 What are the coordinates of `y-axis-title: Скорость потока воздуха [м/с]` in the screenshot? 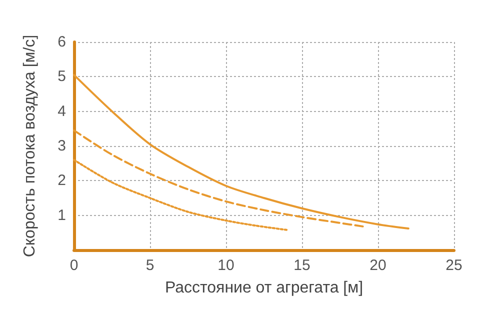 It's located at (30, 146).